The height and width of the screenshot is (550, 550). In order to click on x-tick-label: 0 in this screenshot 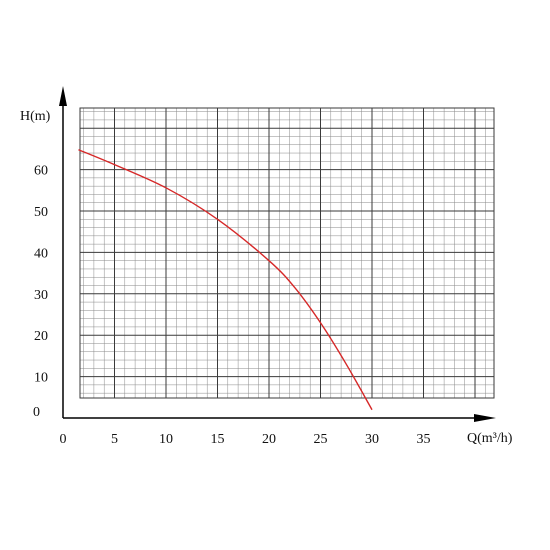, I will do `click(63, 439)`.